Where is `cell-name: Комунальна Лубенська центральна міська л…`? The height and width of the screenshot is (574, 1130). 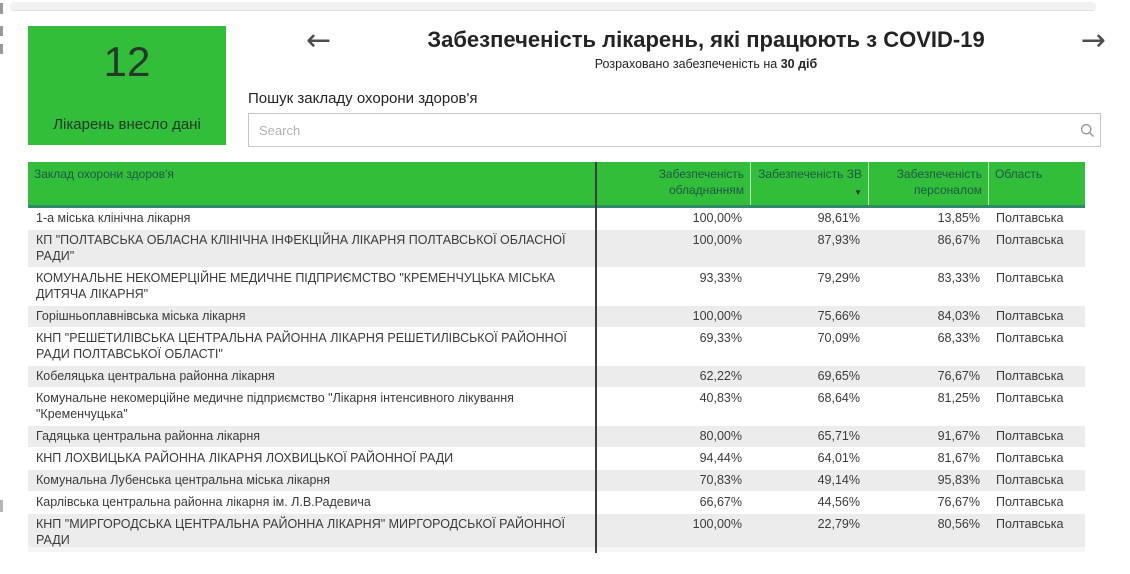 cell-name: Комунальна Лубенська центральна міська л… is located at coordinates (183, 480).